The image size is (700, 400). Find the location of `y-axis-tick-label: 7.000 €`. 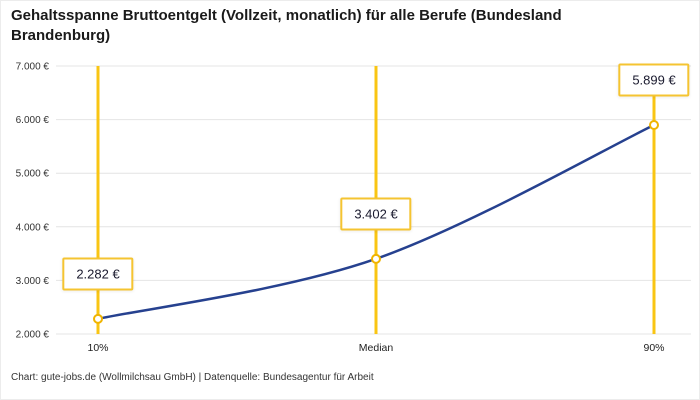

y-axis-tick-label: 7.000 € is located at coordinates (33, 67).